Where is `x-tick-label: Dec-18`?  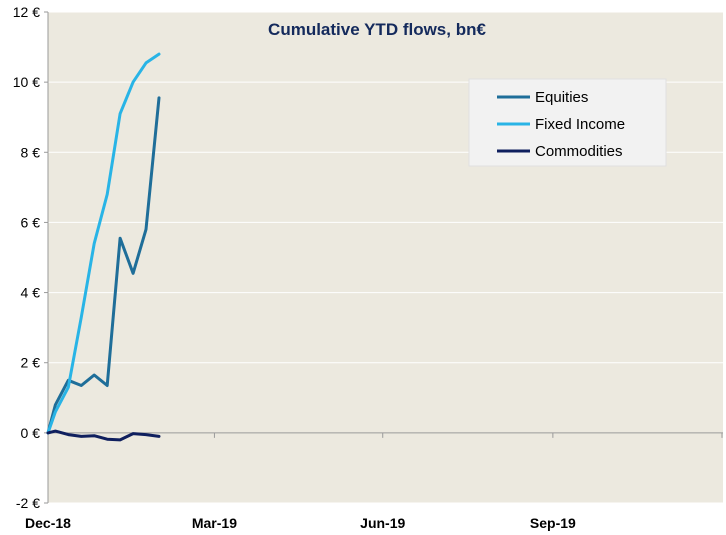
x-tick-label: Dec-18 is located at coordinates (48, 523).